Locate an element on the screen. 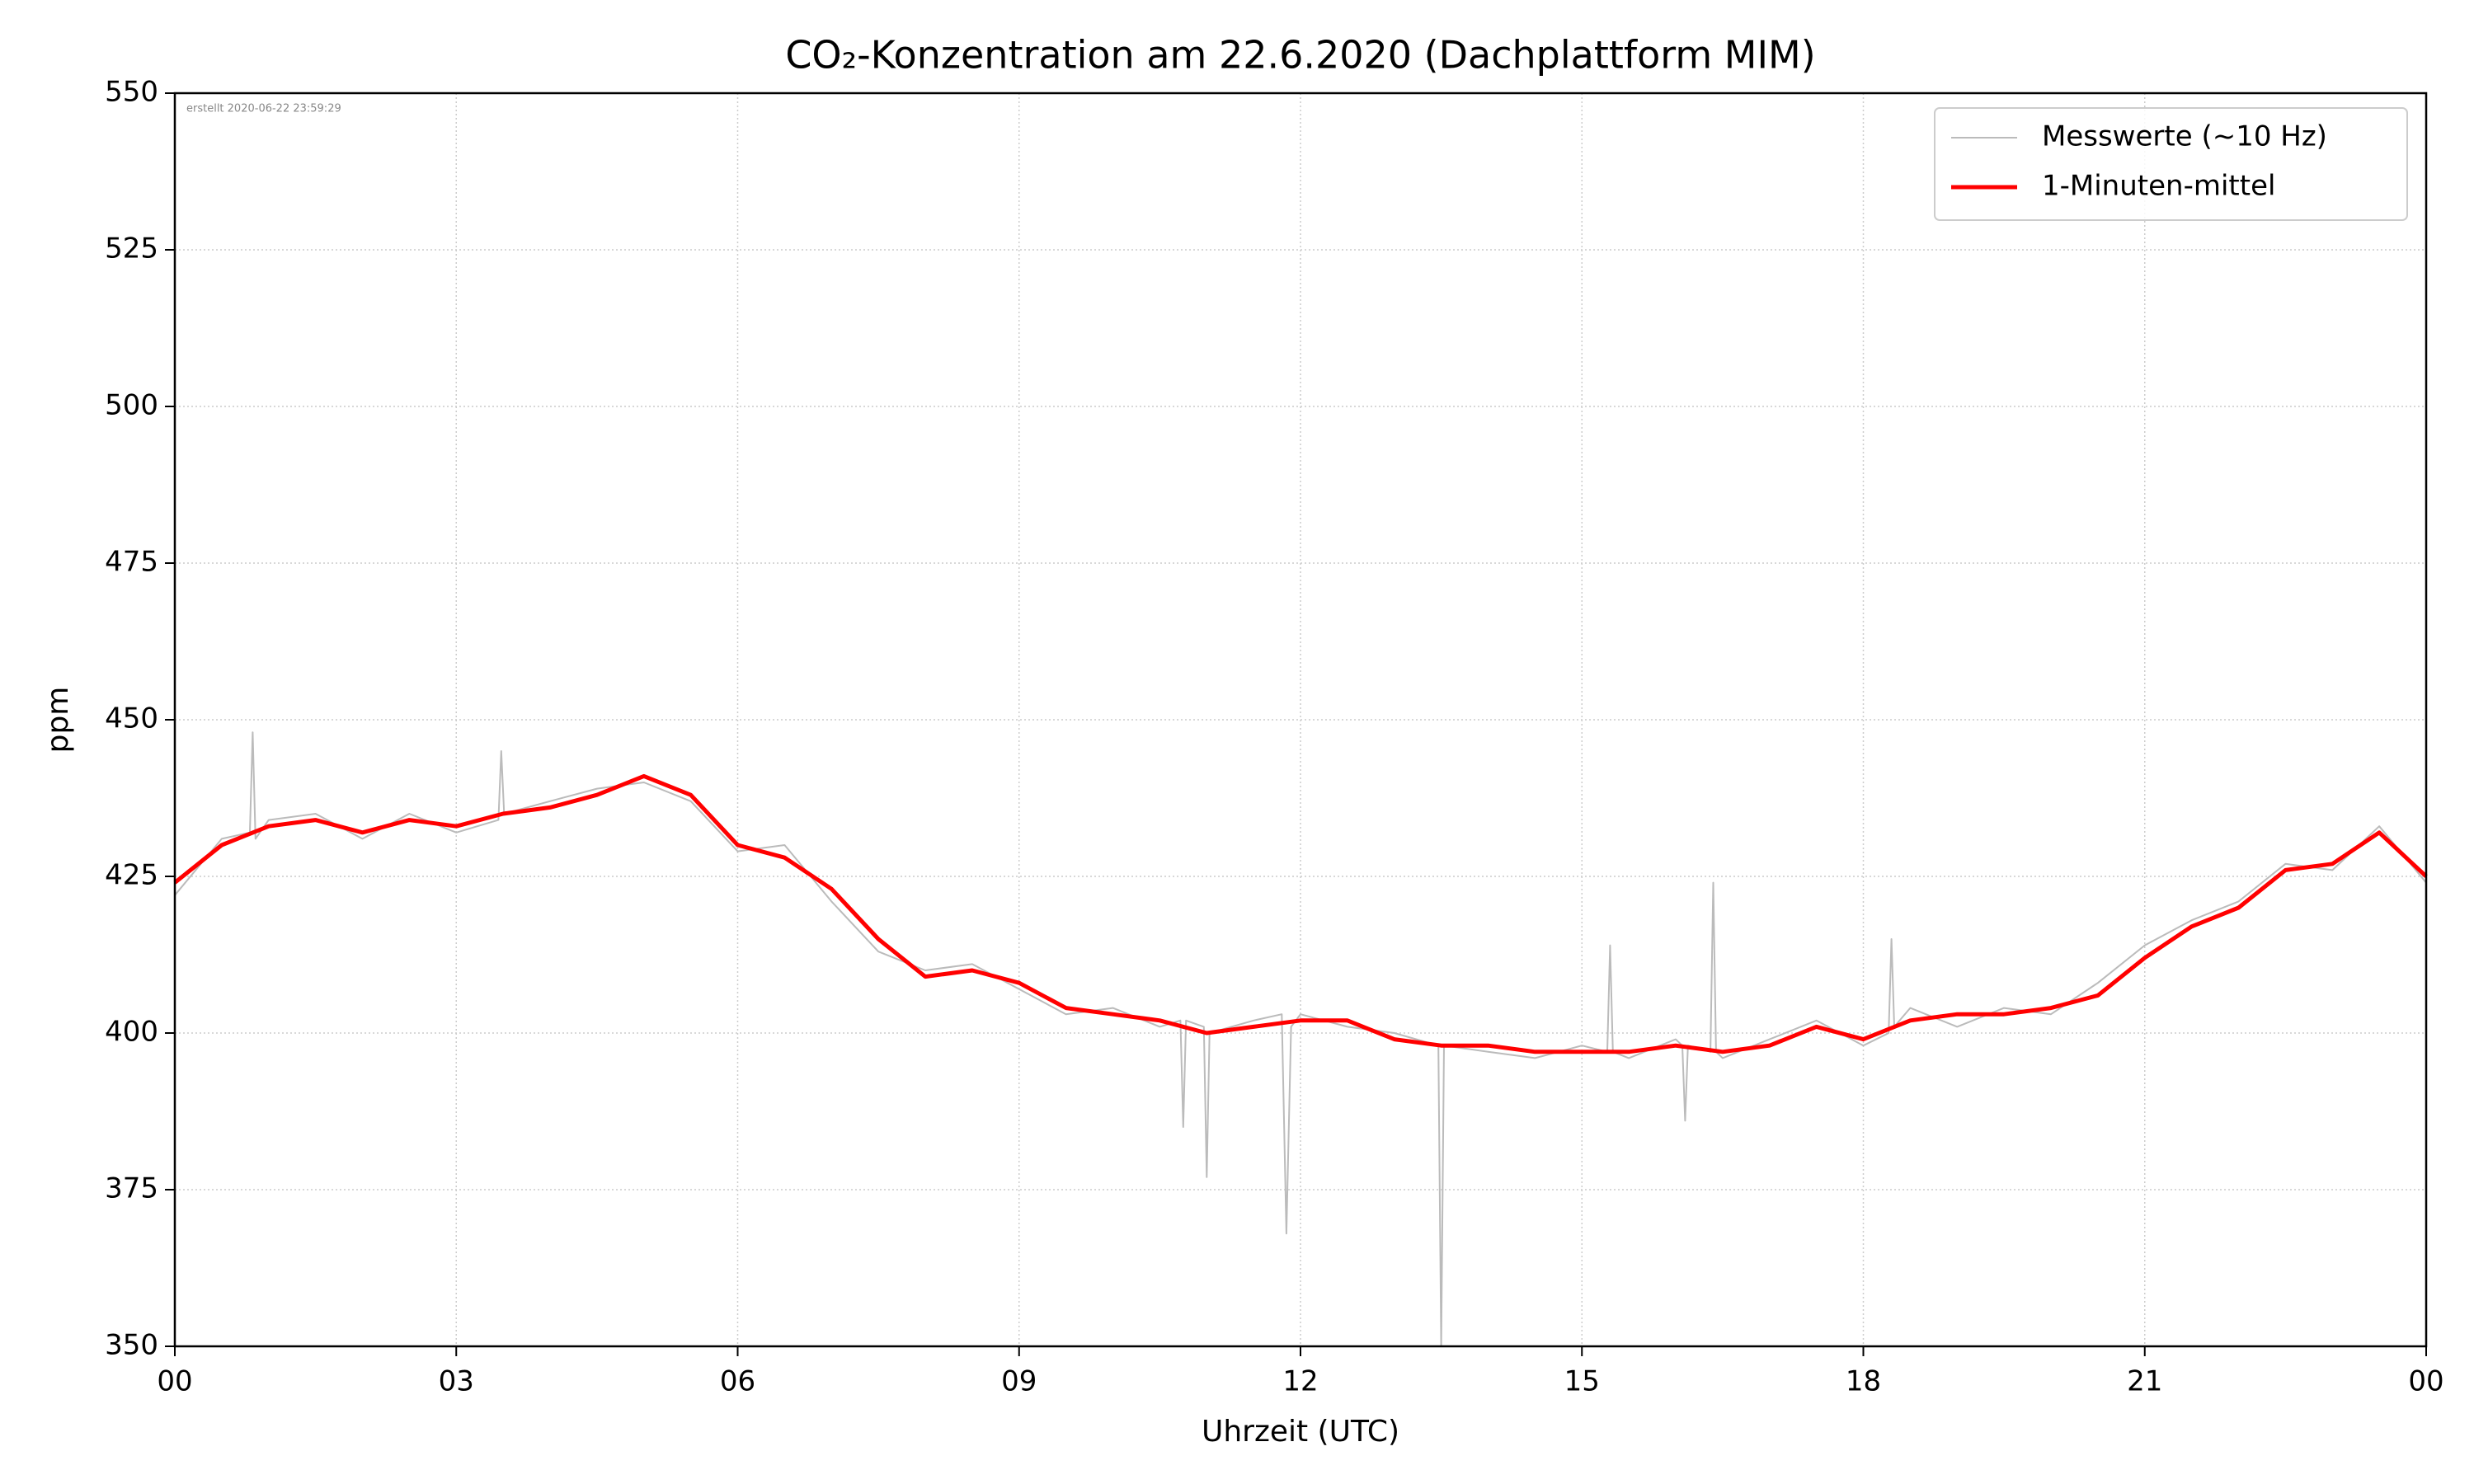  x-tick-label: 09 is located at coordinates (1019, 1381).